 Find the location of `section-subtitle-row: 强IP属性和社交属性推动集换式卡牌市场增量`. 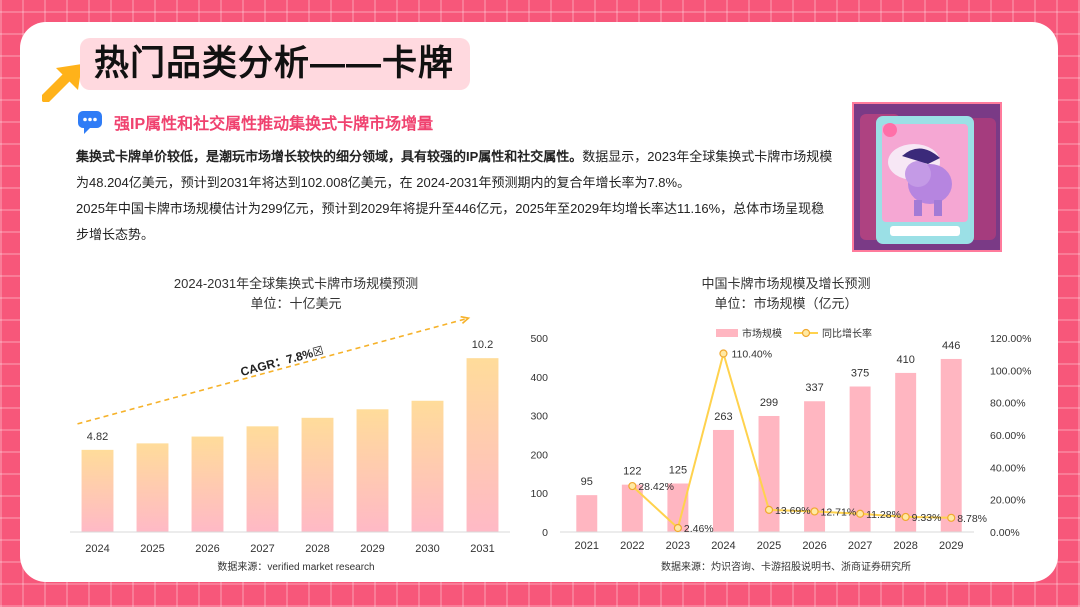

section-subtitle-row: 强IP属性和社交属性推动集换式卡牌市场增量 is located at coordinates (254, 122).